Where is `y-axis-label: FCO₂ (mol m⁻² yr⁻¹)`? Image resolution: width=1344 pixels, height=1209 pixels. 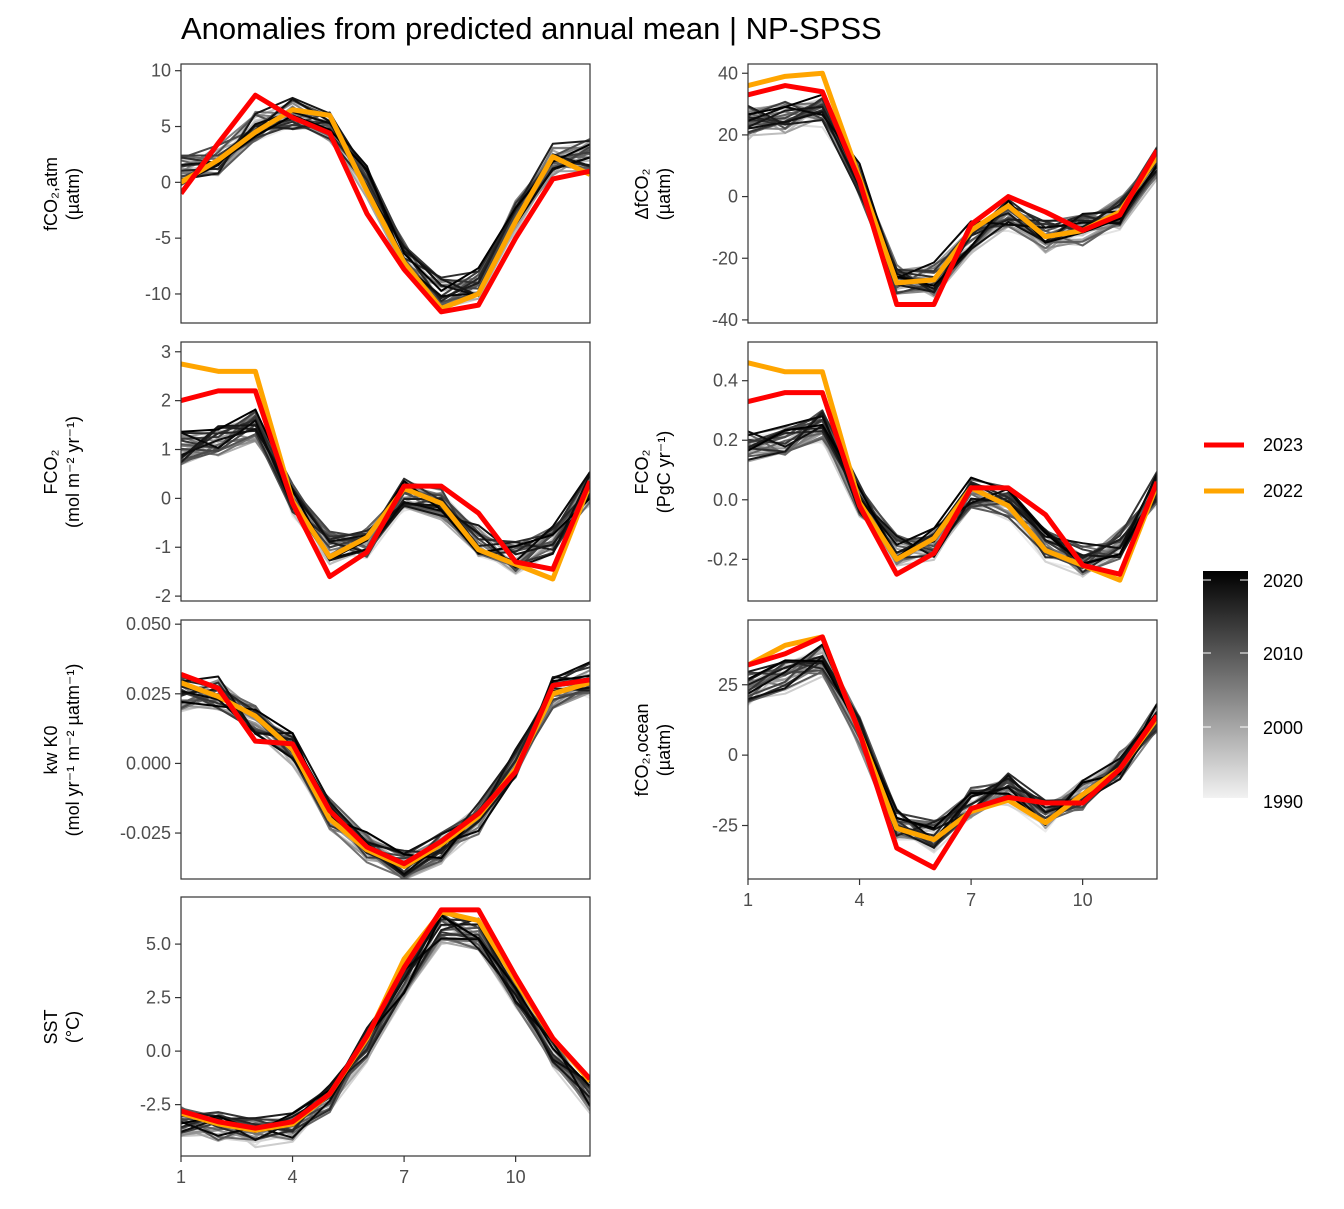
y-axis-label: FCO₂ (mol m⁻² yr⁻¹) is located at coordinates (62, 472).